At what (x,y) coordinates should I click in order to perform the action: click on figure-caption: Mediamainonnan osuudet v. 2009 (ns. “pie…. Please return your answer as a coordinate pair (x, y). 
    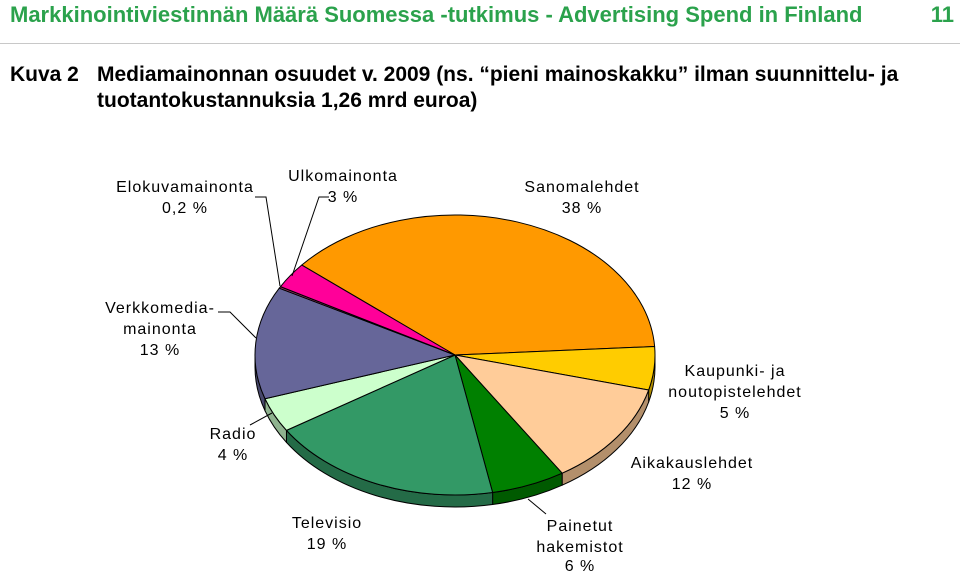
    Looking at the image, I should click on (497, 88).